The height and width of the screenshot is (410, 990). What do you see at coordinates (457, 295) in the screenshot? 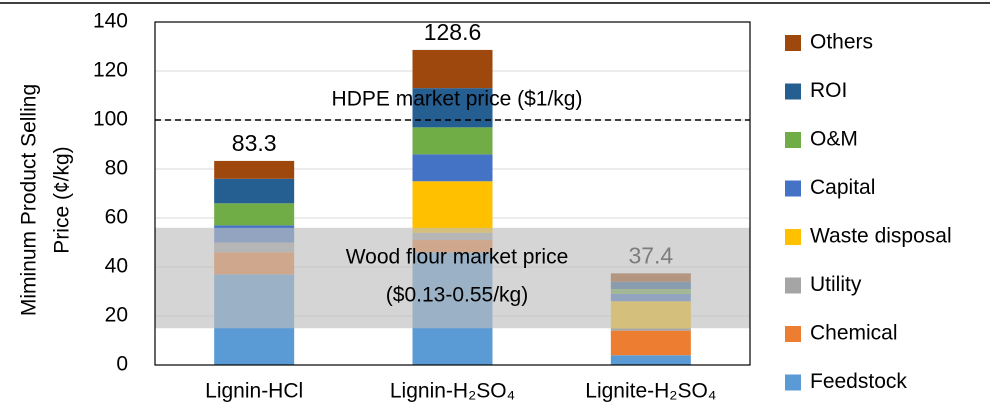
I see `band-label: ($0.13-0.55/kg)` at bounding box center [457, 295].